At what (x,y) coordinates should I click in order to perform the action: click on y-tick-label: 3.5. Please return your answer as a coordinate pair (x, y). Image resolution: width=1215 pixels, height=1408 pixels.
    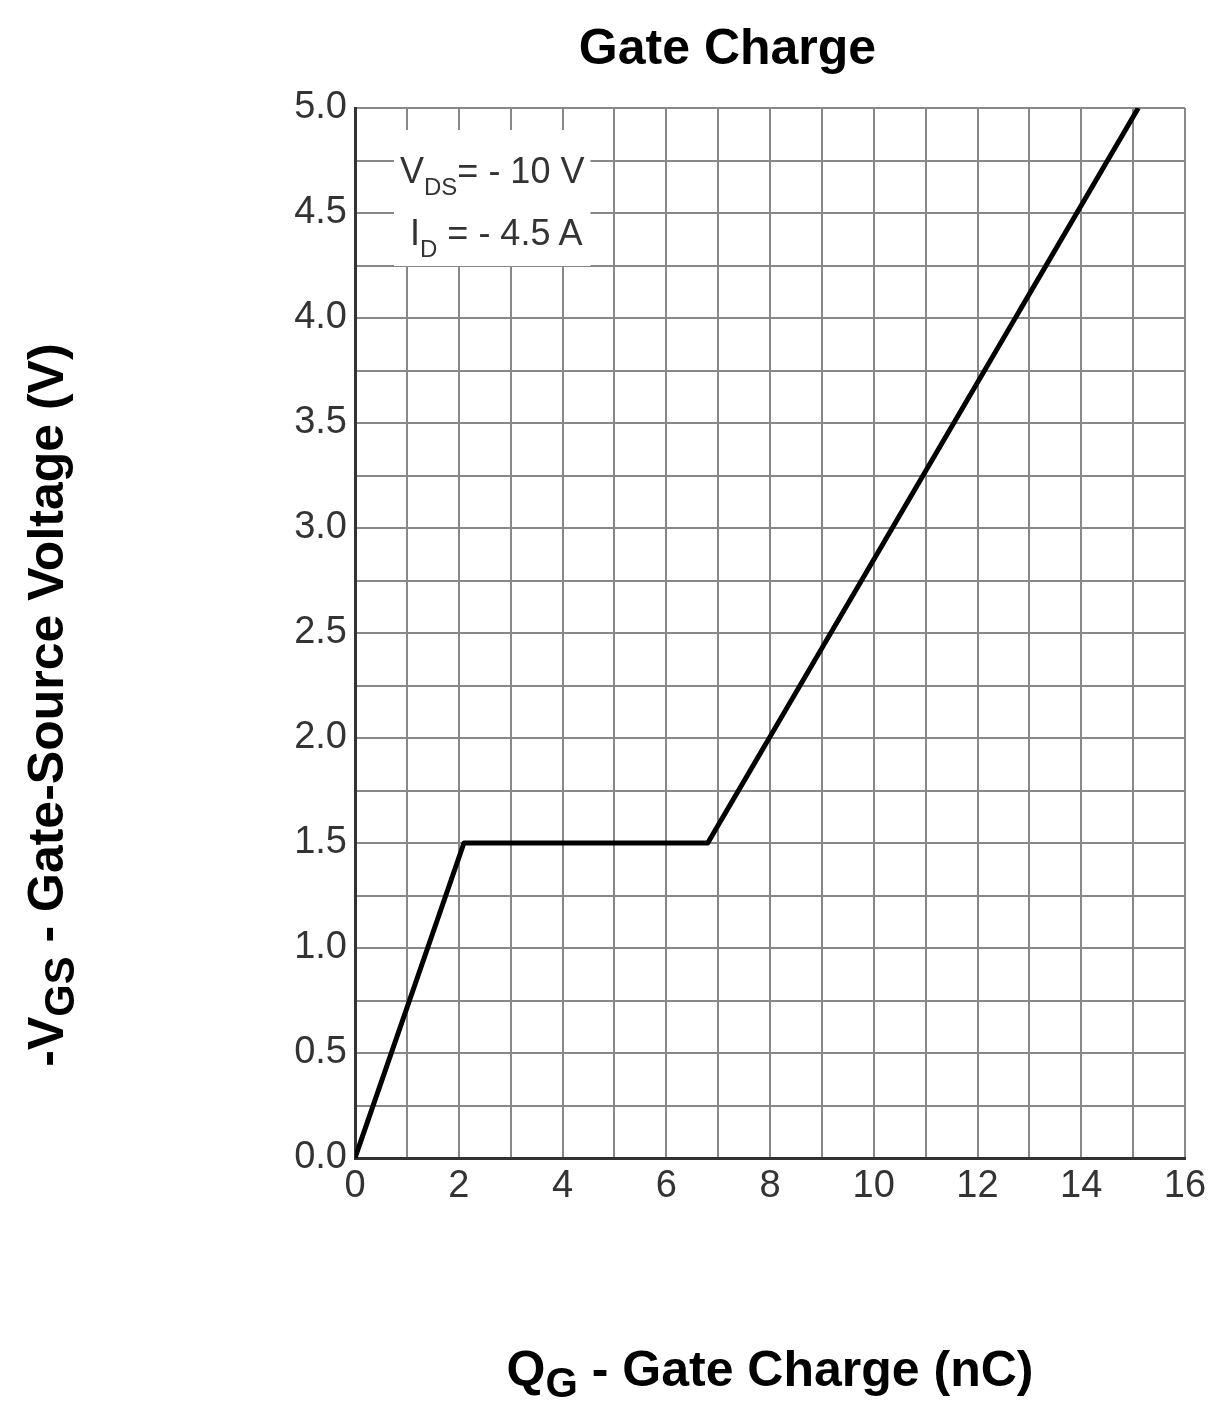
    Looking at the image, I should click on (320, 420).